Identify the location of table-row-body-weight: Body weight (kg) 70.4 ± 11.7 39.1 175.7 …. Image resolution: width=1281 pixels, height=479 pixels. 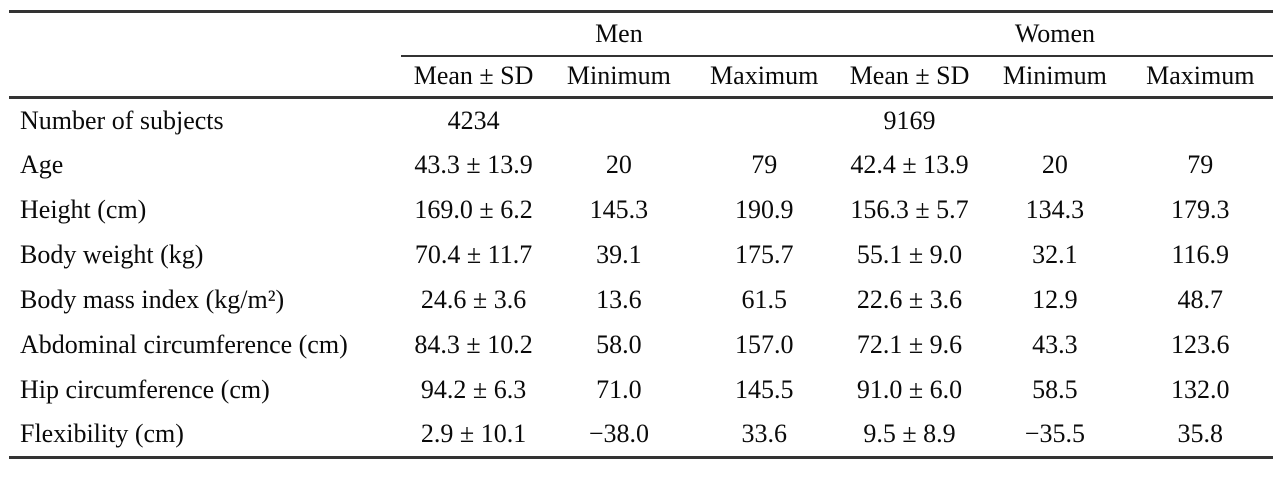
(641, 255).